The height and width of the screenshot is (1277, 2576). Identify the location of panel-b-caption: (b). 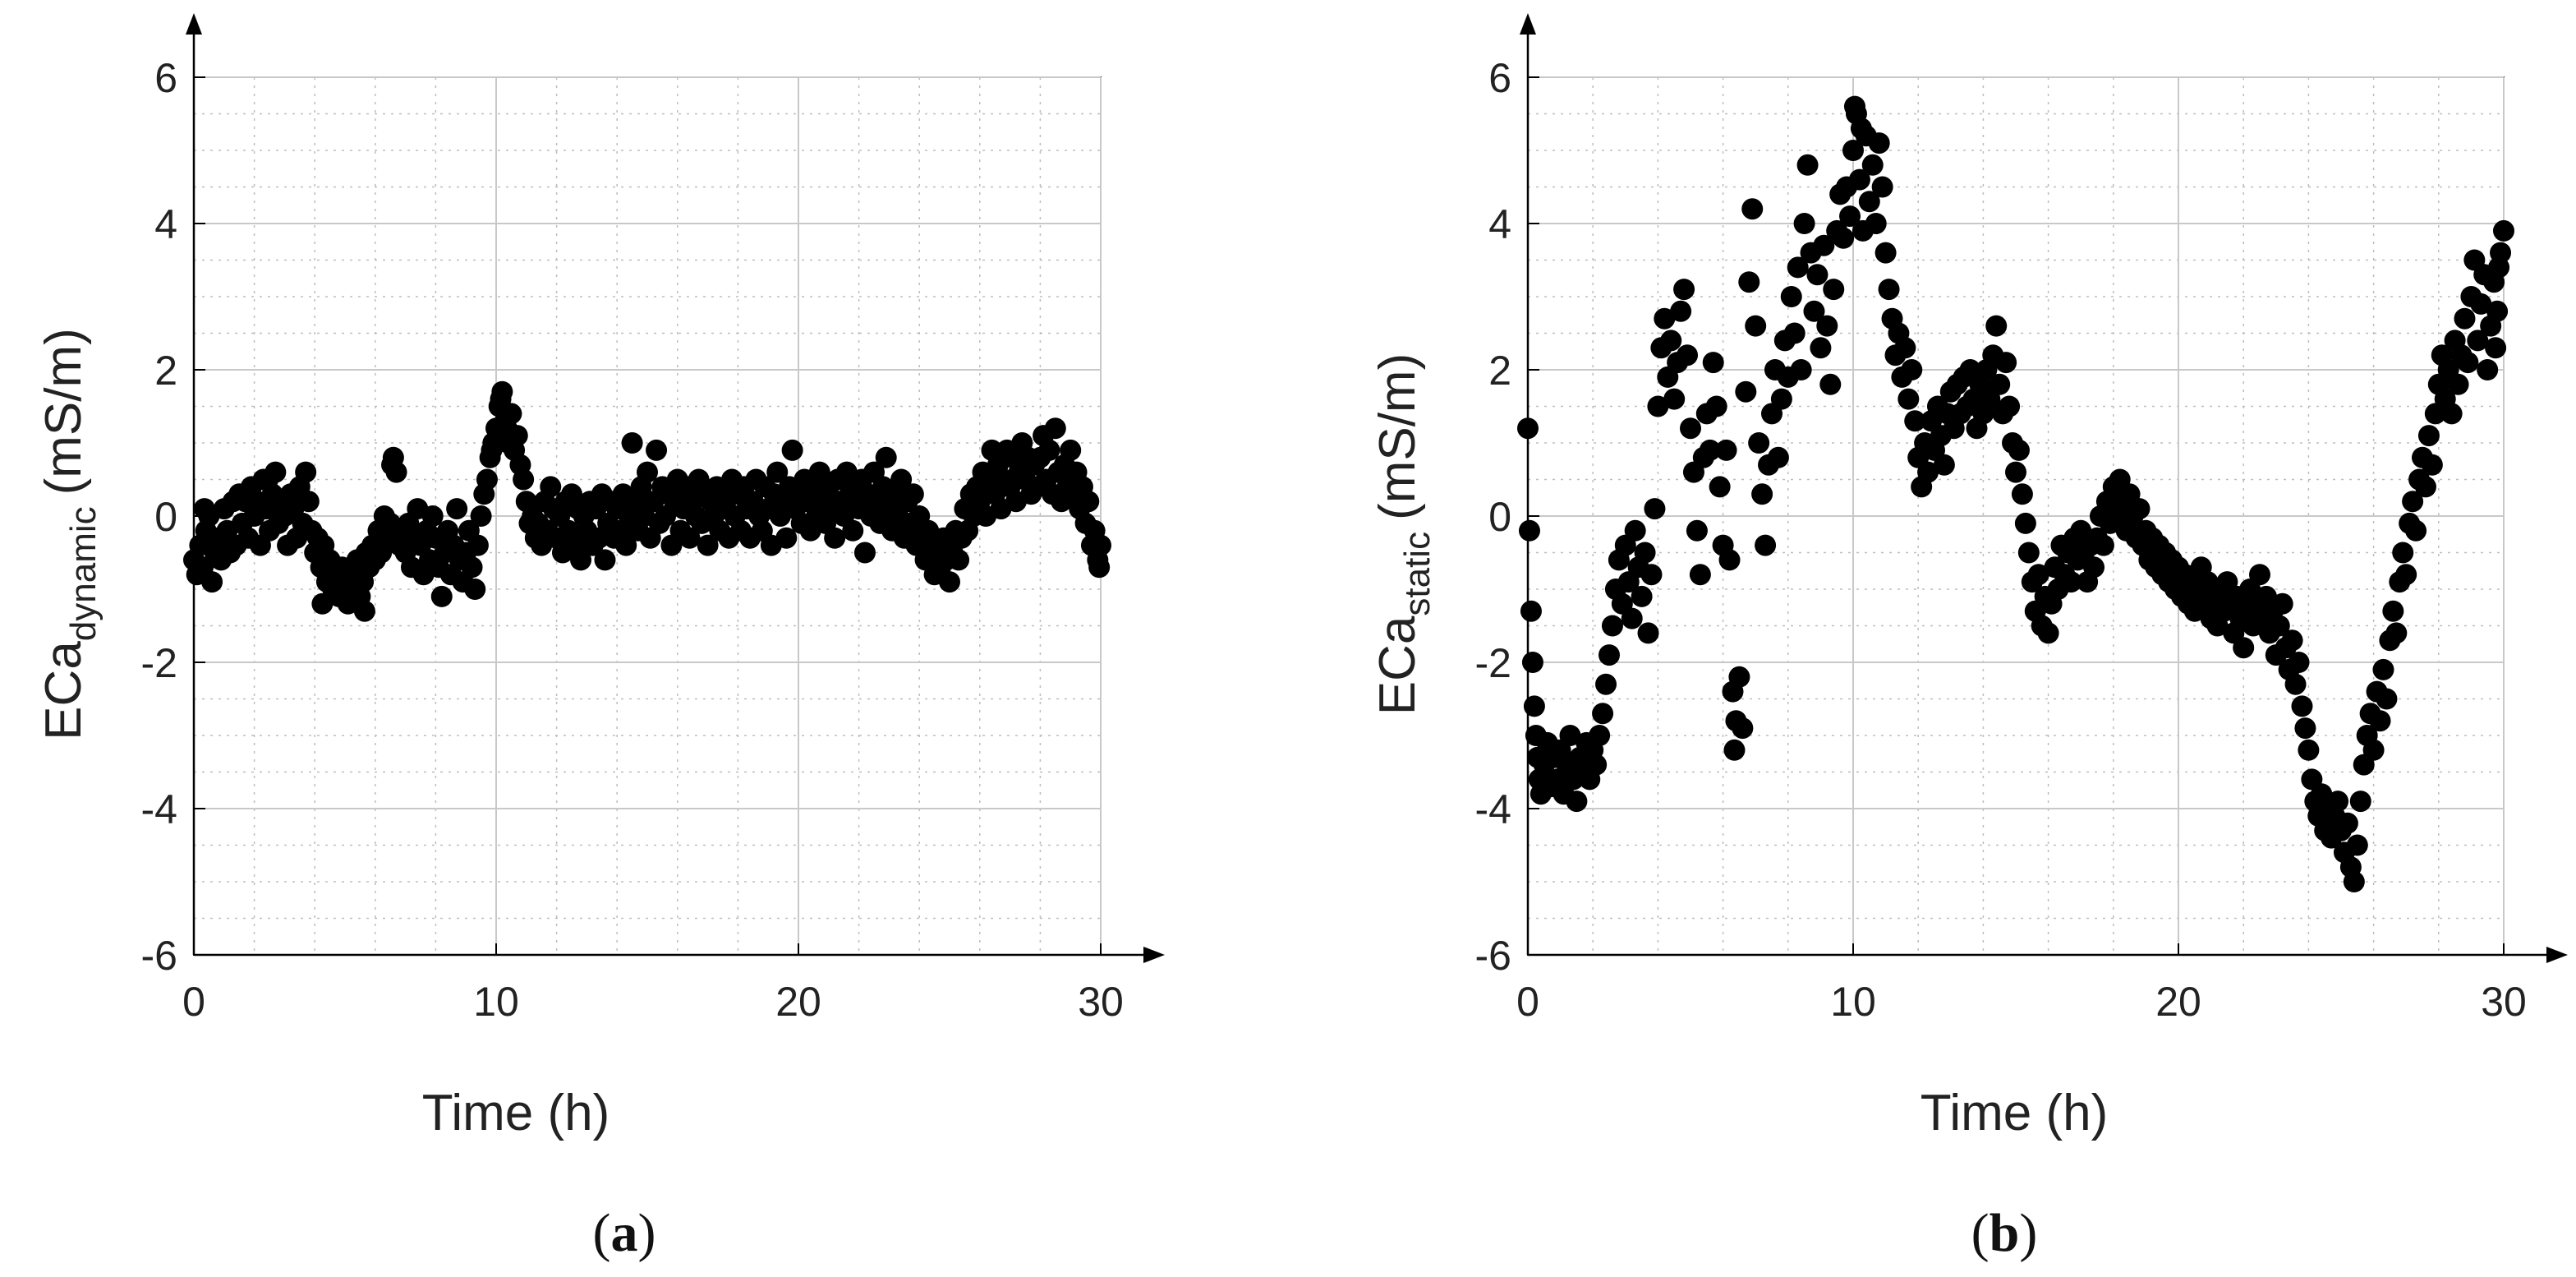
(2004, 1233).